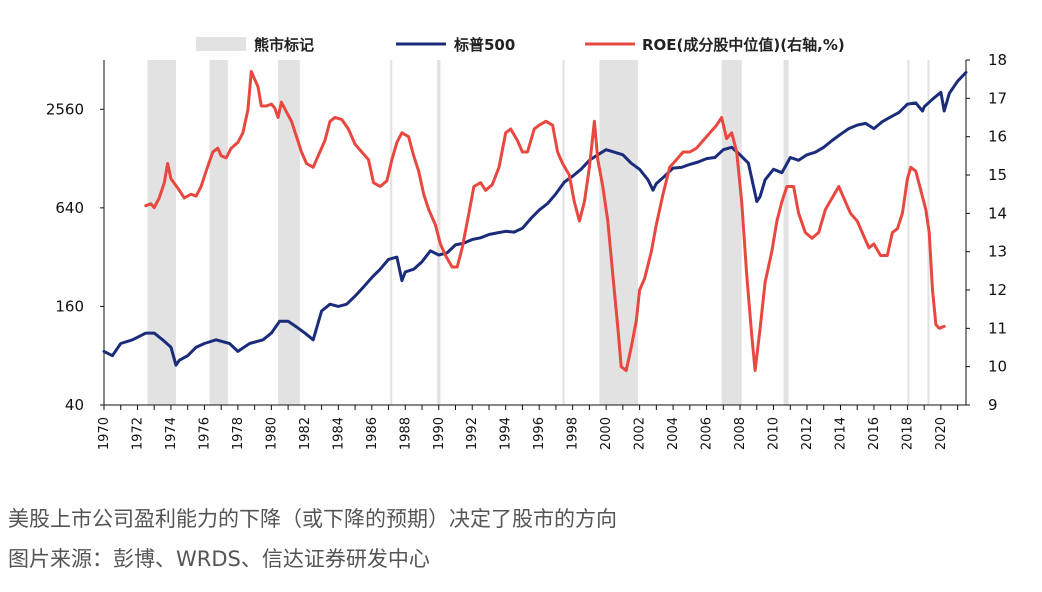 The width and height of the screenshot is (1042, 592). What do you see at coordinates (840, 433) in the screenshot?
I see `x-tick-label: 2014` at bounding box center [840, 433].